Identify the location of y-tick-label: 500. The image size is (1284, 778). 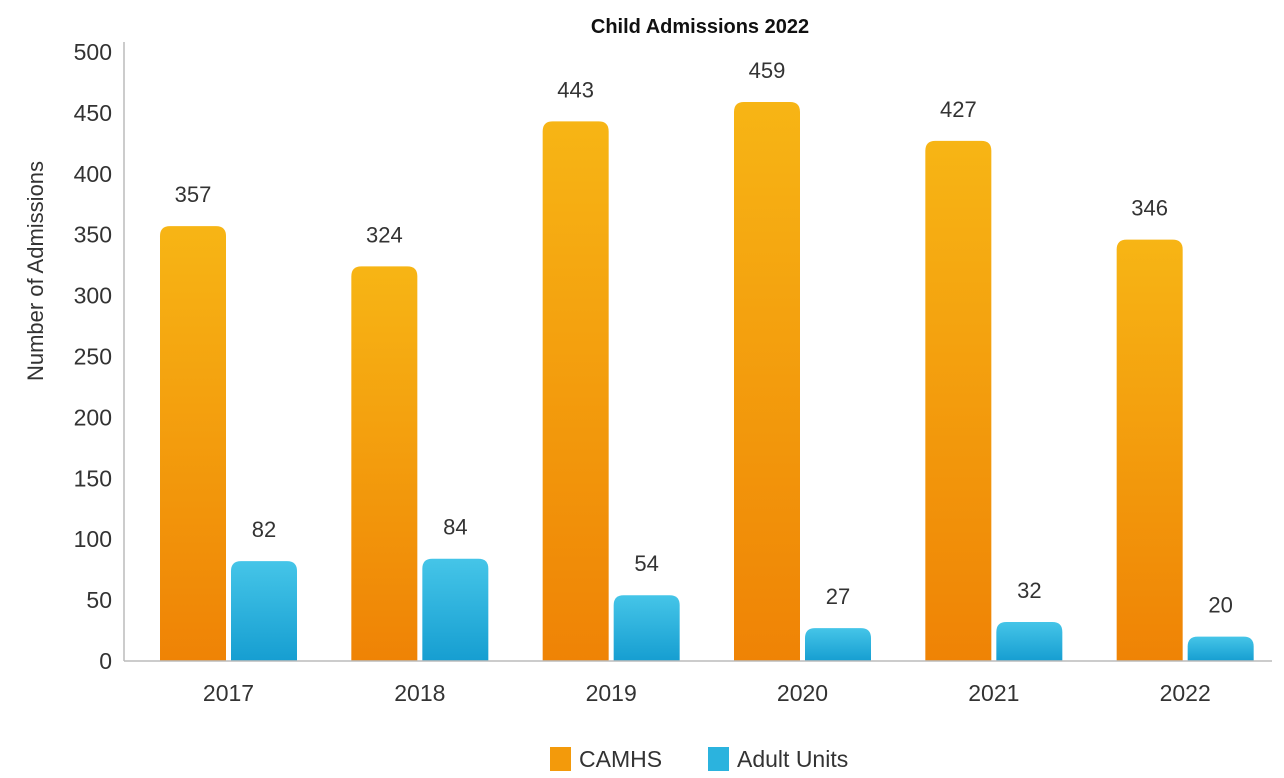
(93, 52).